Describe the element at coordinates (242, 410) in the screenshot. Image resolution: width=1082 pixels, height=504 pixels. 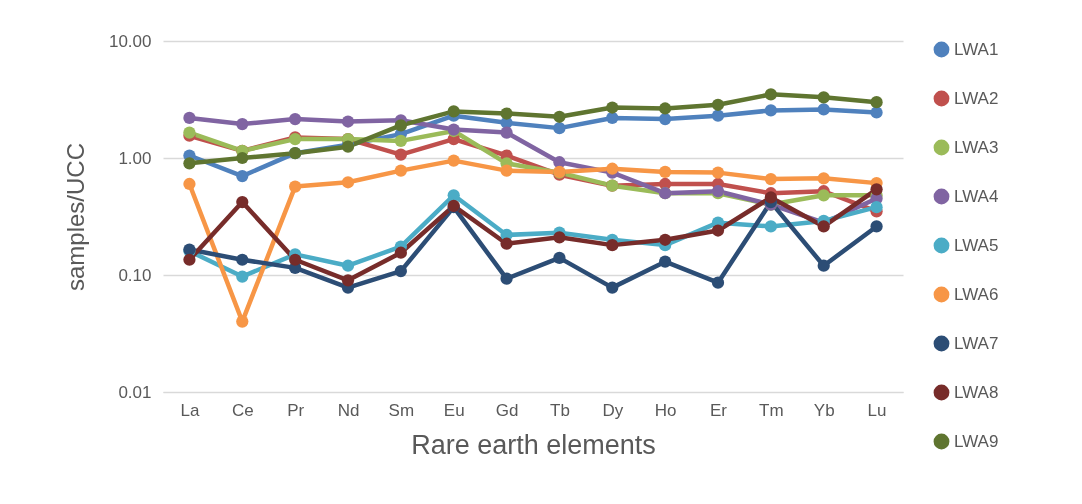
I see `x-tick-label: Ce` at that location.